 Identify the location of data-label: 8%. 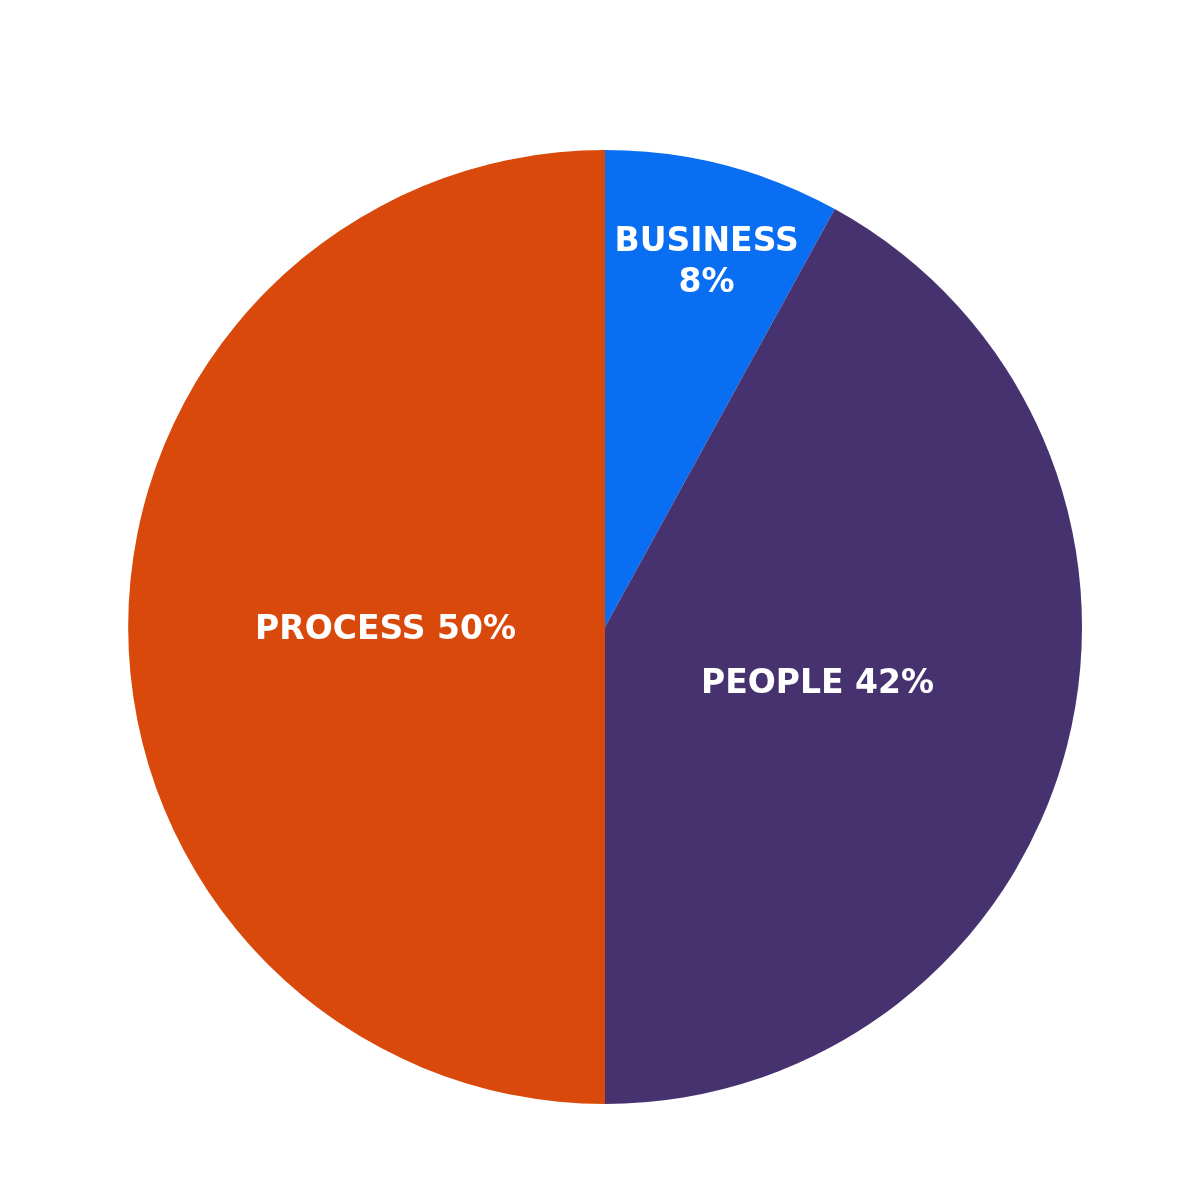
(706, 281).